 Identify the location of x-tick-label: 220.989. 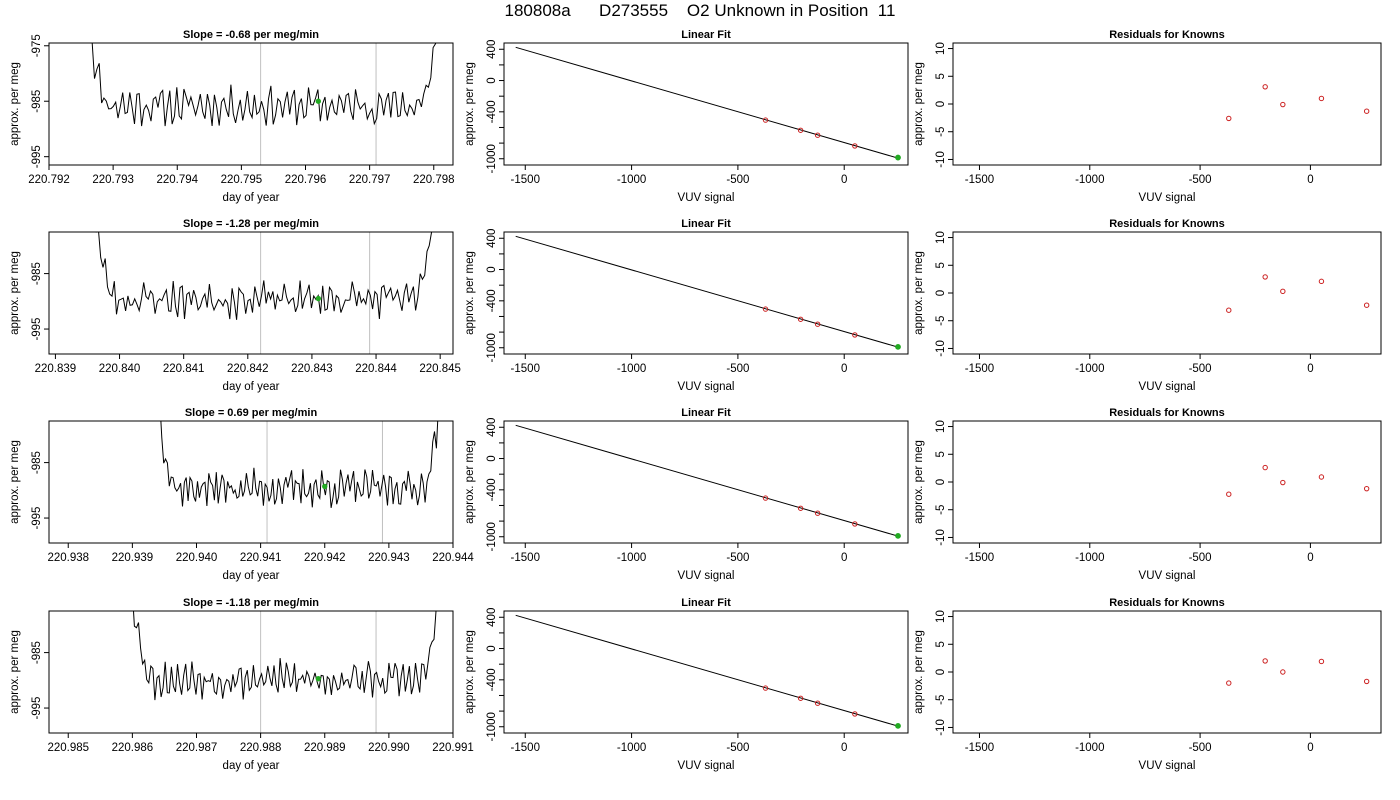
(325, 748).